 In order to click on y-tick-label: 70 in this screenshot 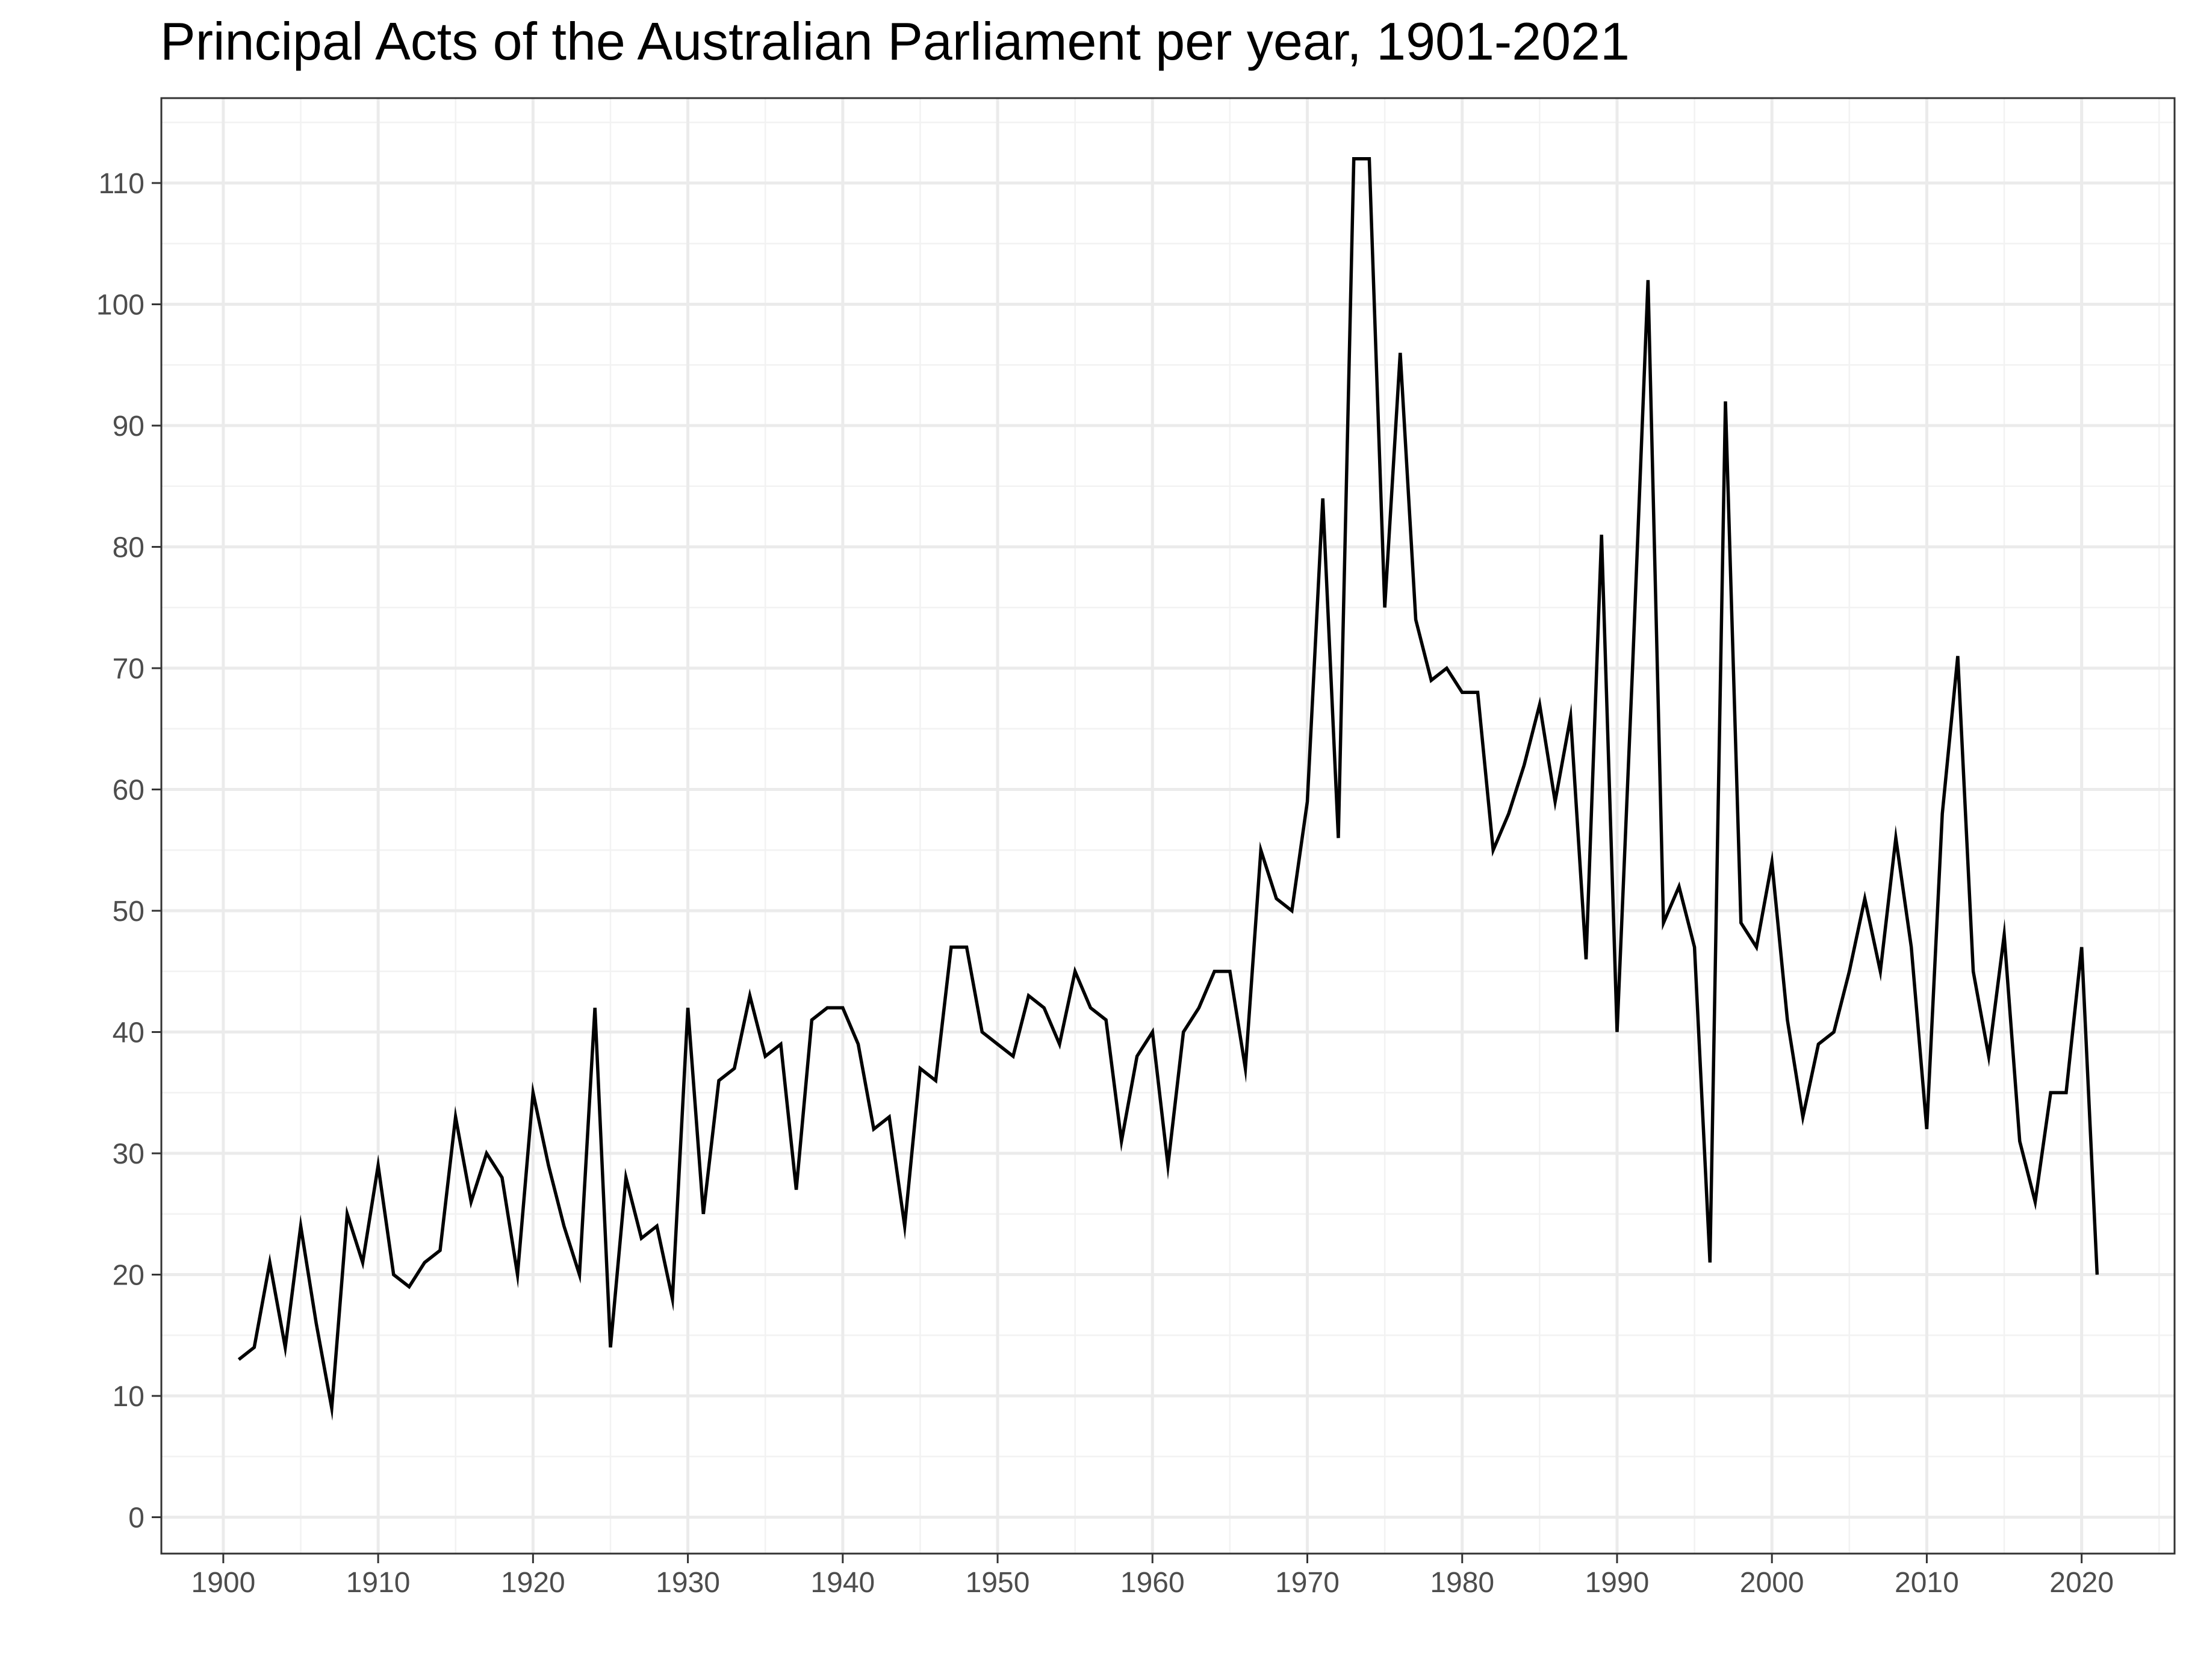, I will do `click(128, 669)`.